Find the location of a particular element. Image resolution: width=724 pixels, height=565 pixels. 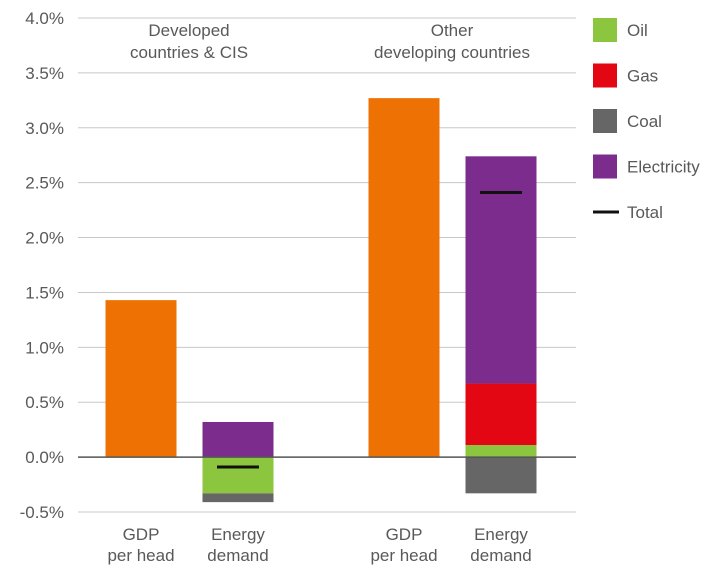

legend-label-electricity: Electricity is located at coordinates (663, 167).